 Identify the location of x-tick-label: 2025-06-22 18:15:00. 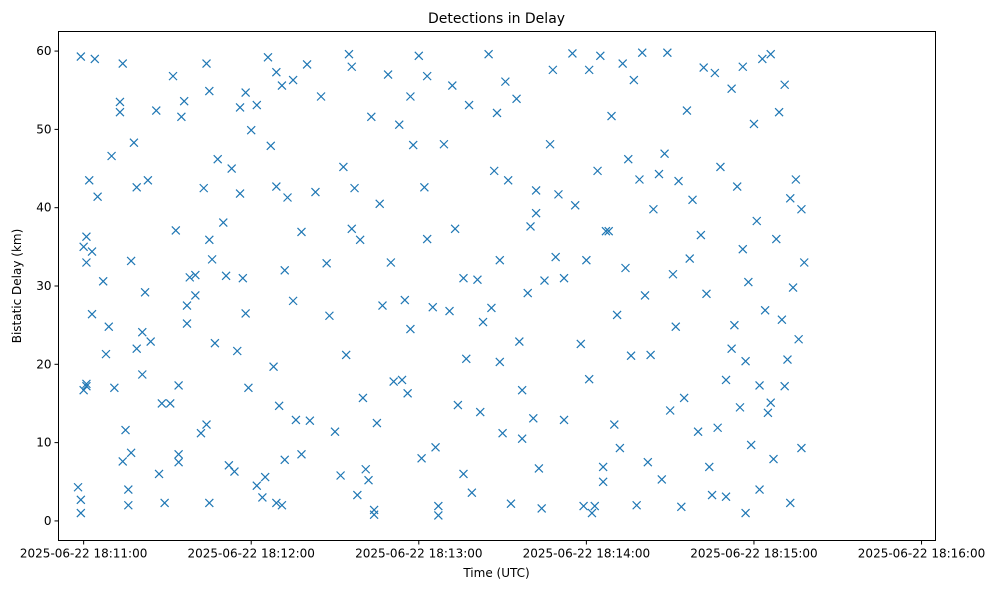
(753, 554).